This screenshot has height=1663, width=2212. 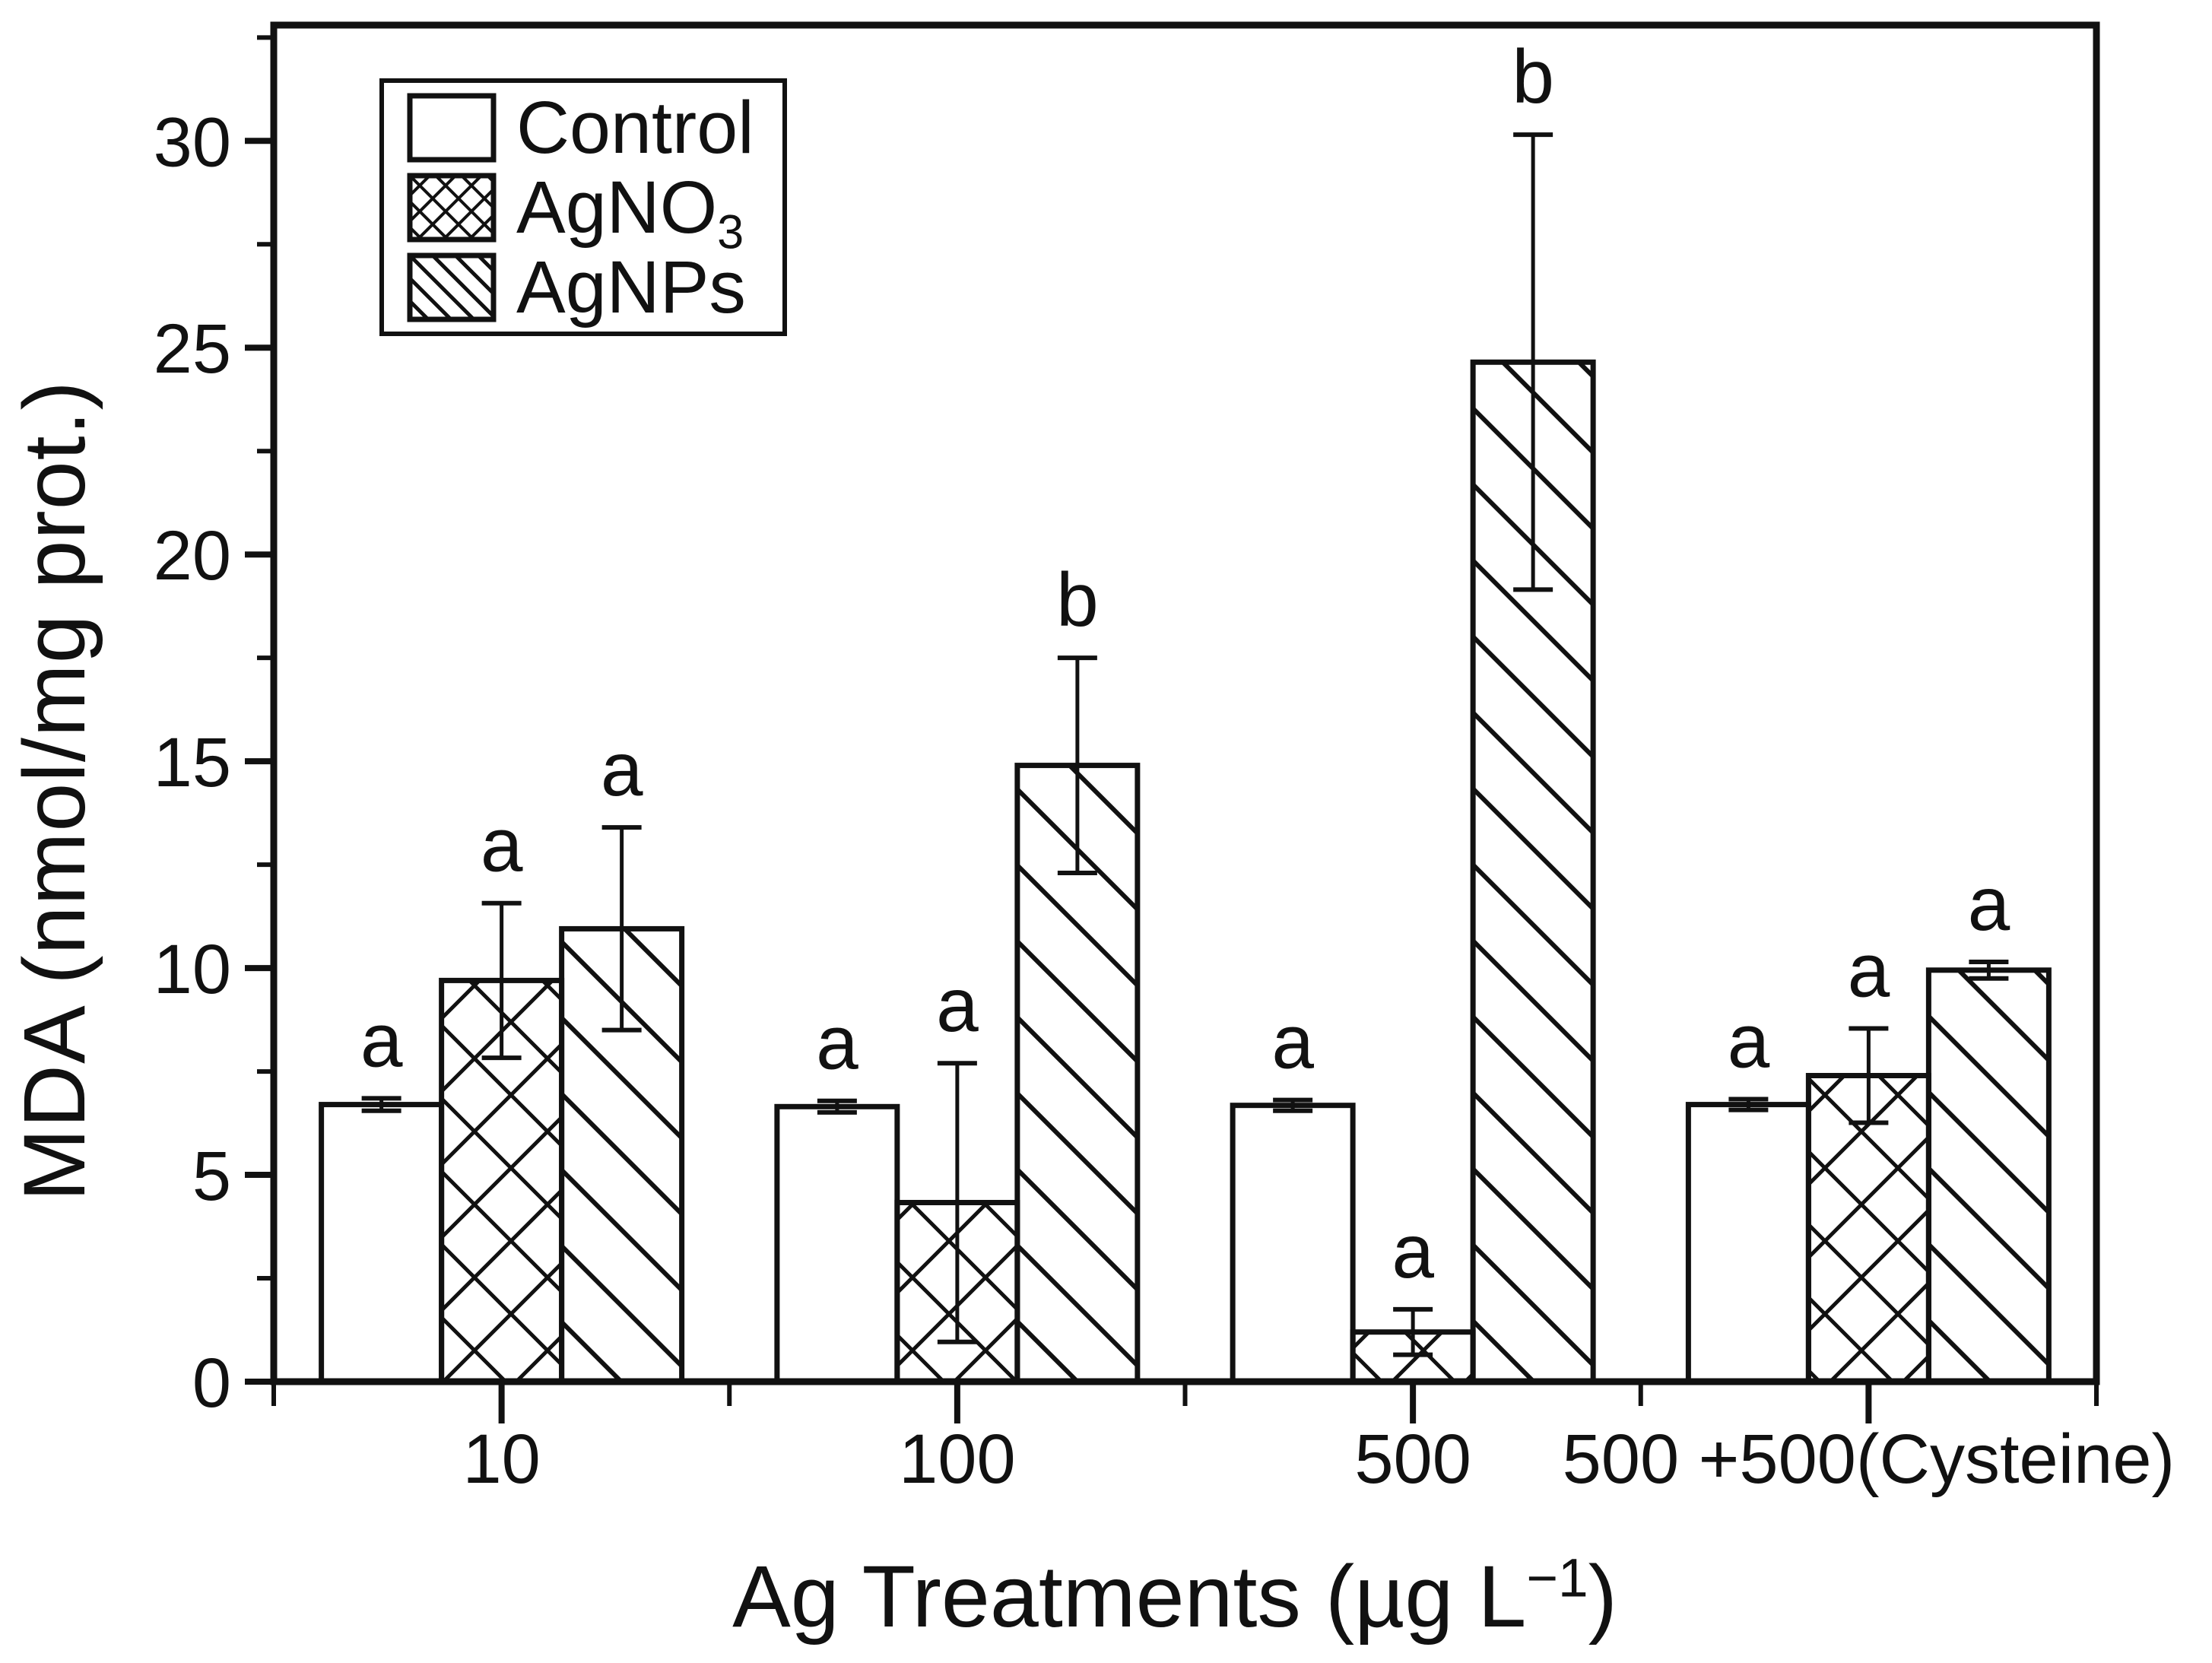 What do you see at coordinates (1602, 1597) in the screenshot?
I see `x-axis-title-close: )` at bounding box center [1602, 1597].